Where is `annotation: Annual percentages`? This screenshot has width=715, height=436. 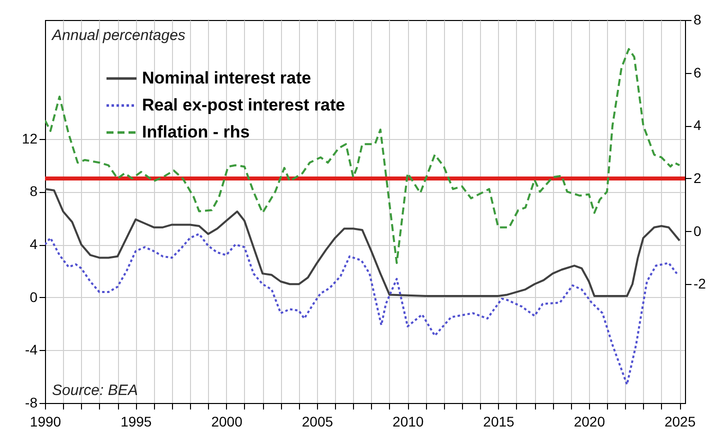
annotation: Annual percentages is located at coordinates (118, 35).